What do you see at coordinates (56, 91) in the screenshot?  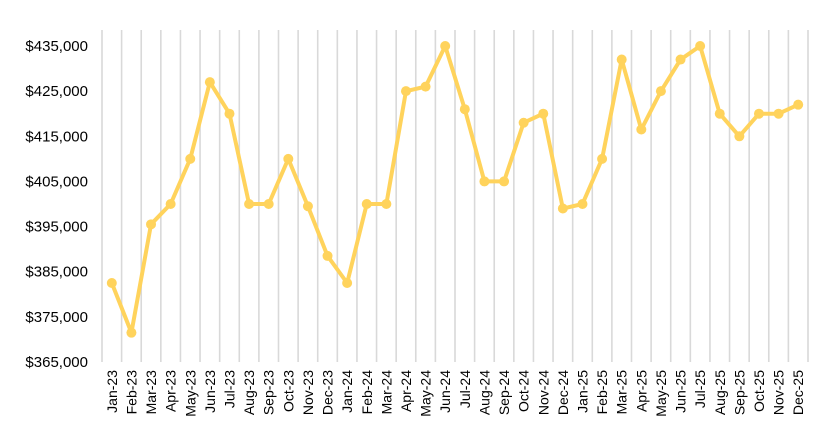 I see `y-tick-label: $425,000` at bounding box center [56, 91].